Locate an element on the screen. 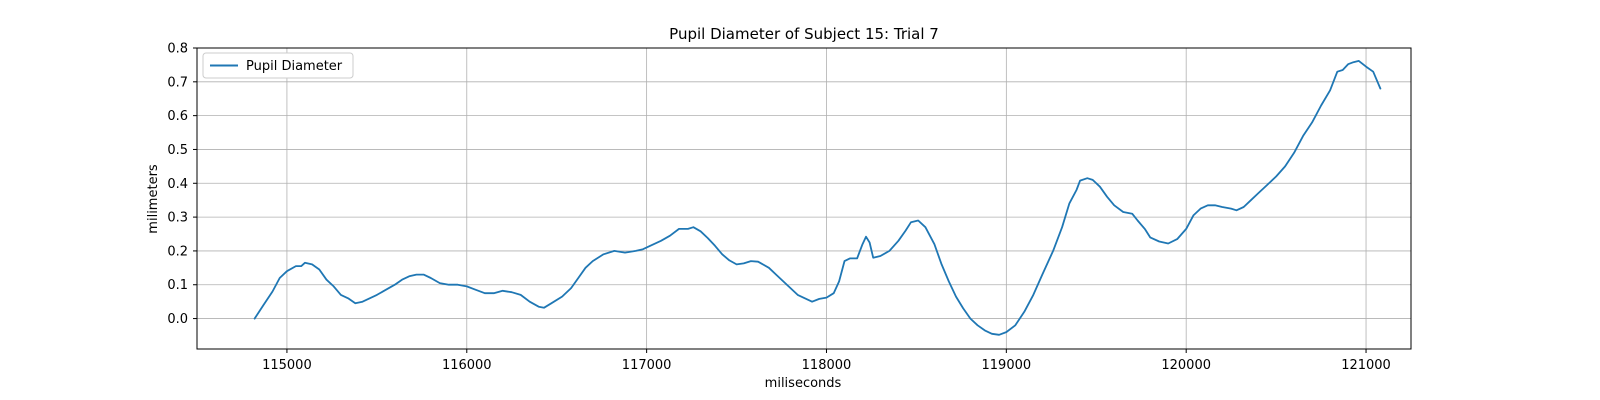  y-tick-label: 0.7 is located at coordinates (177, 82).